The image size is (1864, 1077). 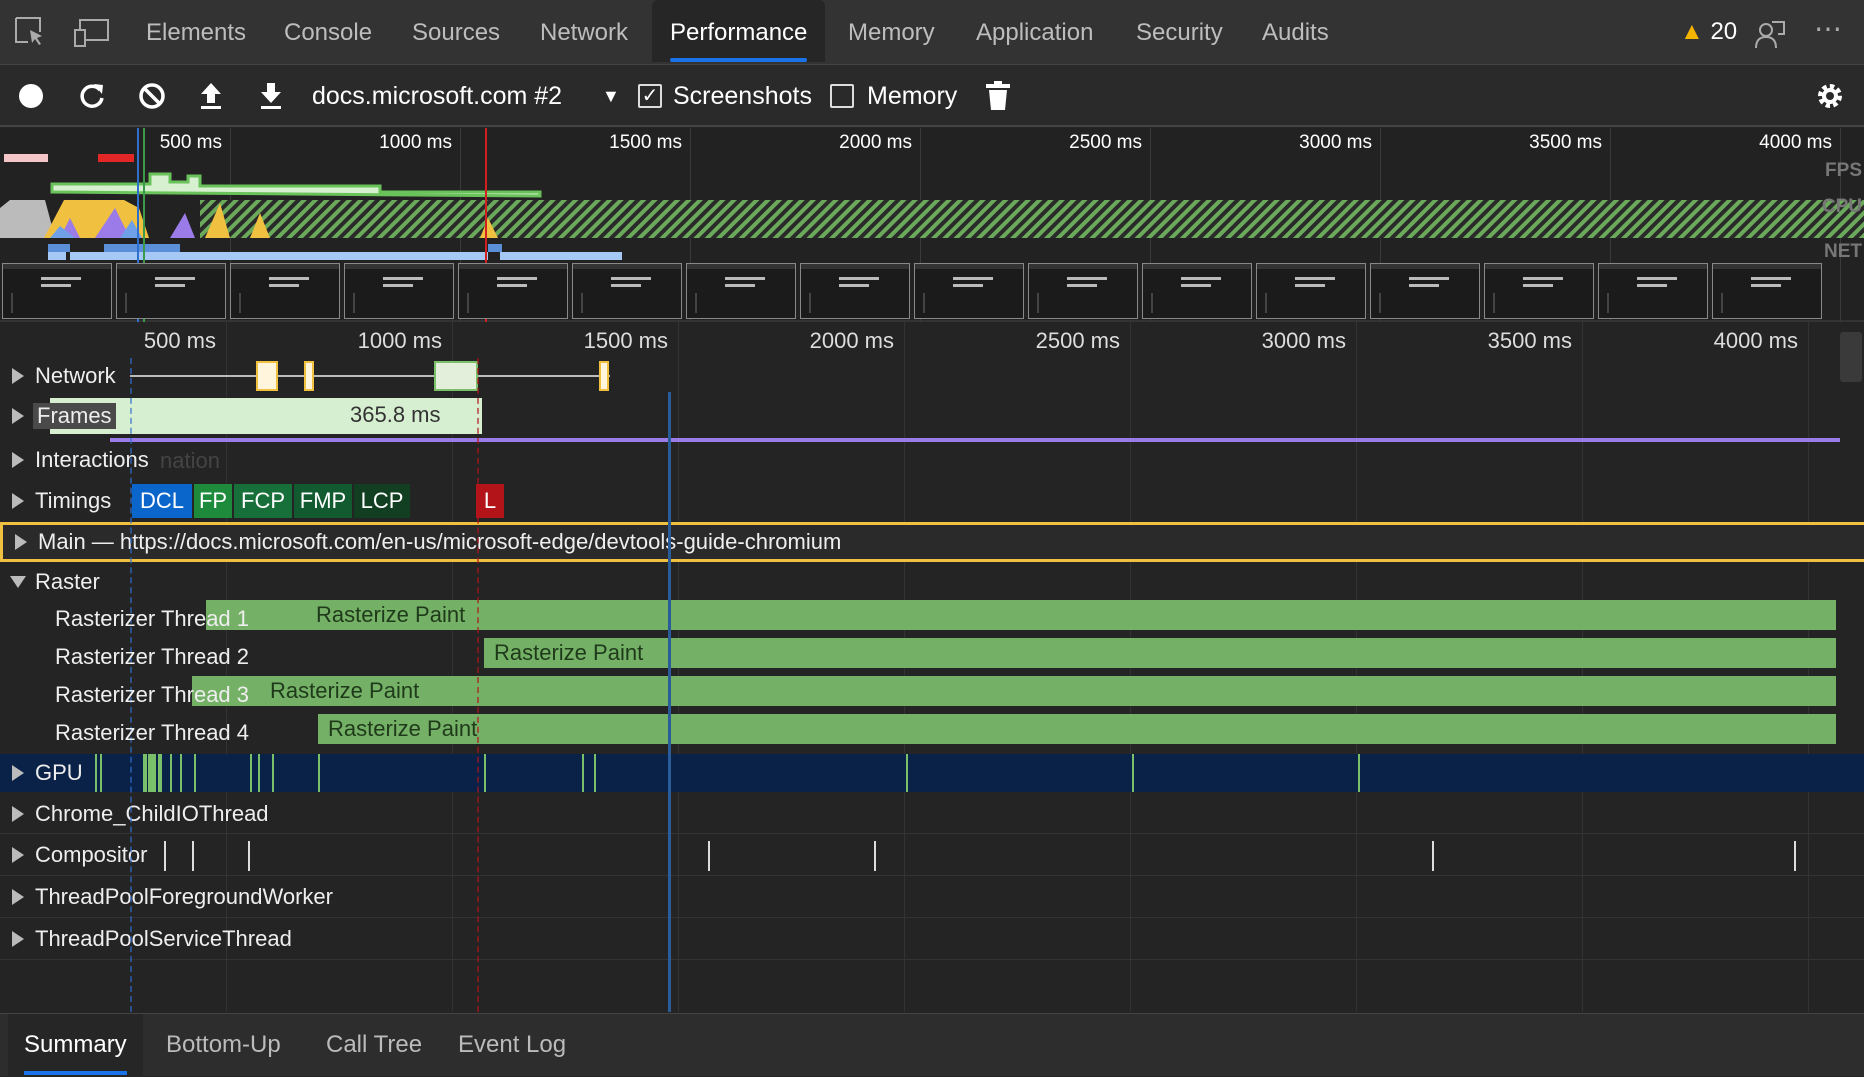 I want to click on tab-audits: Audits, so click(x=1295, y=32).